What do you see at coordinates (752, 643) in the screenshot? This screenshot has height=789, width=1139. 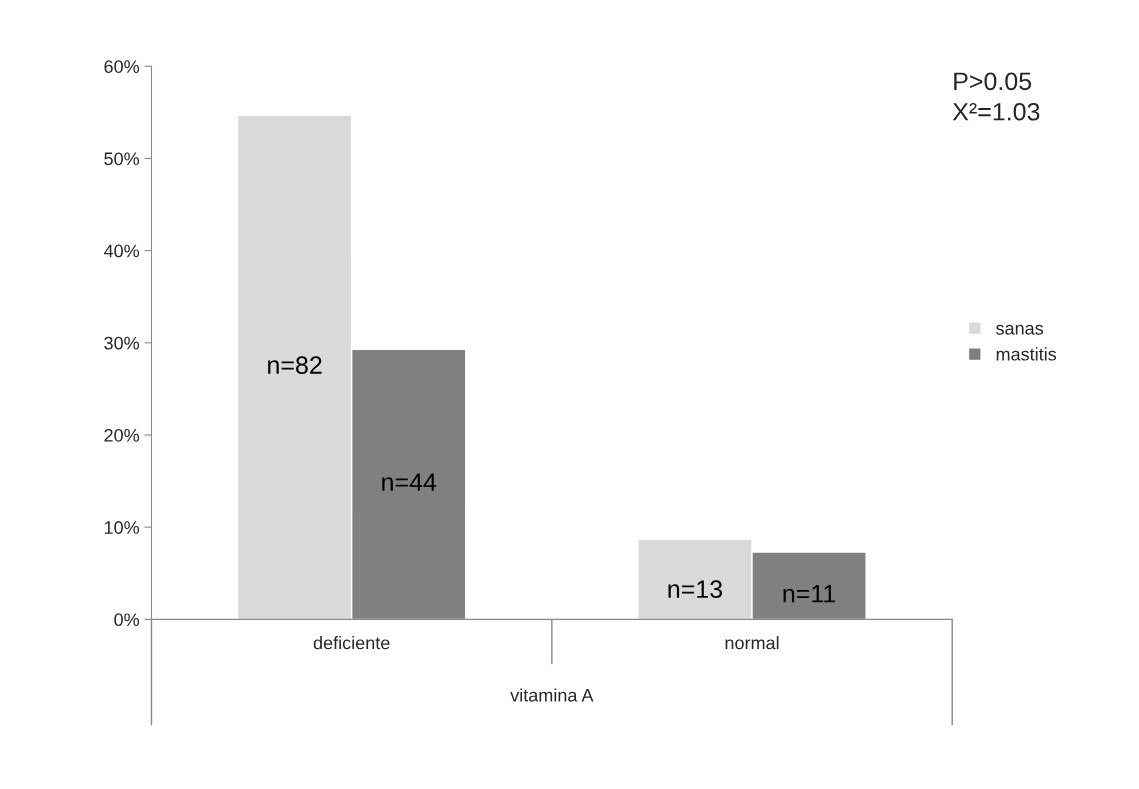 I see `x-tick-label: normal` at bounding box center [752, 643].